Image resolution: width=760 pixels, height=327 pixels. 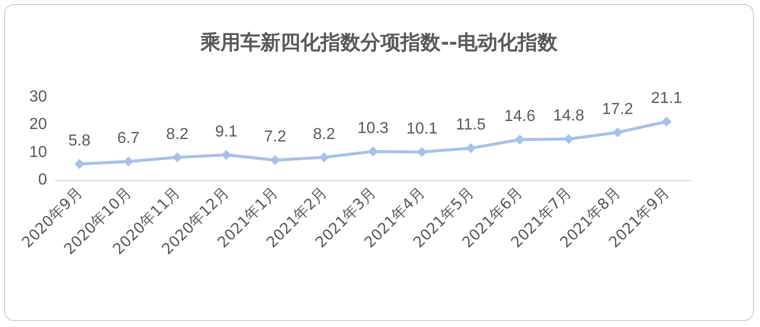 I want to click on data-label: 11.5, so click(x=471, y=125).